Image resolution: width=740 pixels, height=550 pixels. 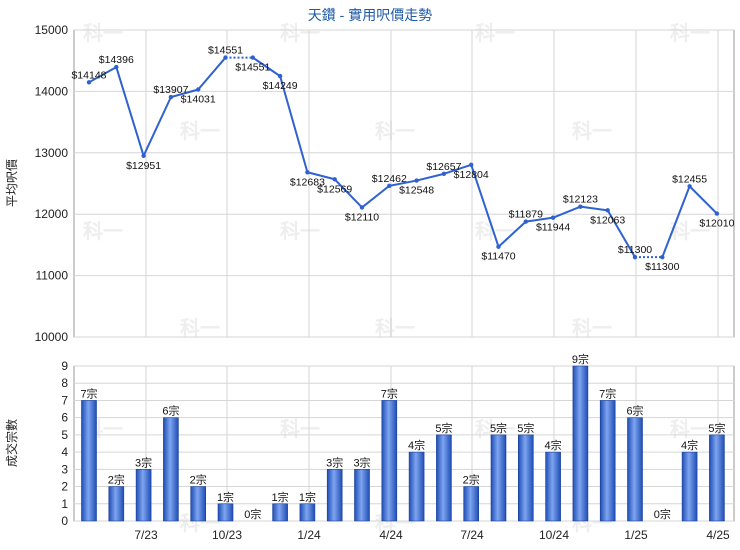 What do you see at coordinates (64, 400) in the screenshot?
I see `bar-y-tick: 7` at bounding box center [64, 400].